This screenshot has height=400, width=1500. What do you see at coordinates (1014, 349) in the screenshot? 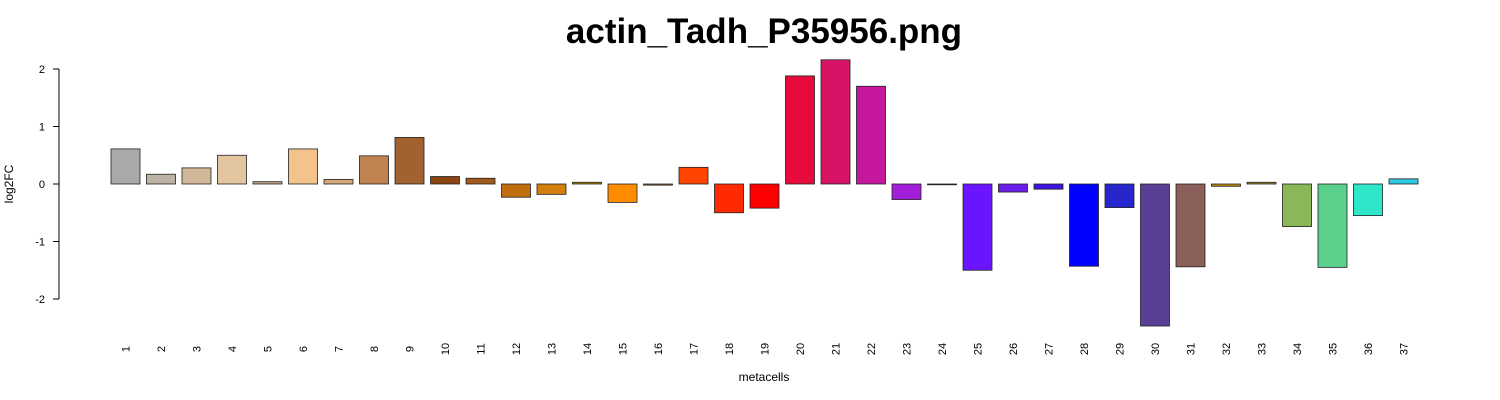
I see `x-tick-label: 26` at bounding box center [1014, 349].